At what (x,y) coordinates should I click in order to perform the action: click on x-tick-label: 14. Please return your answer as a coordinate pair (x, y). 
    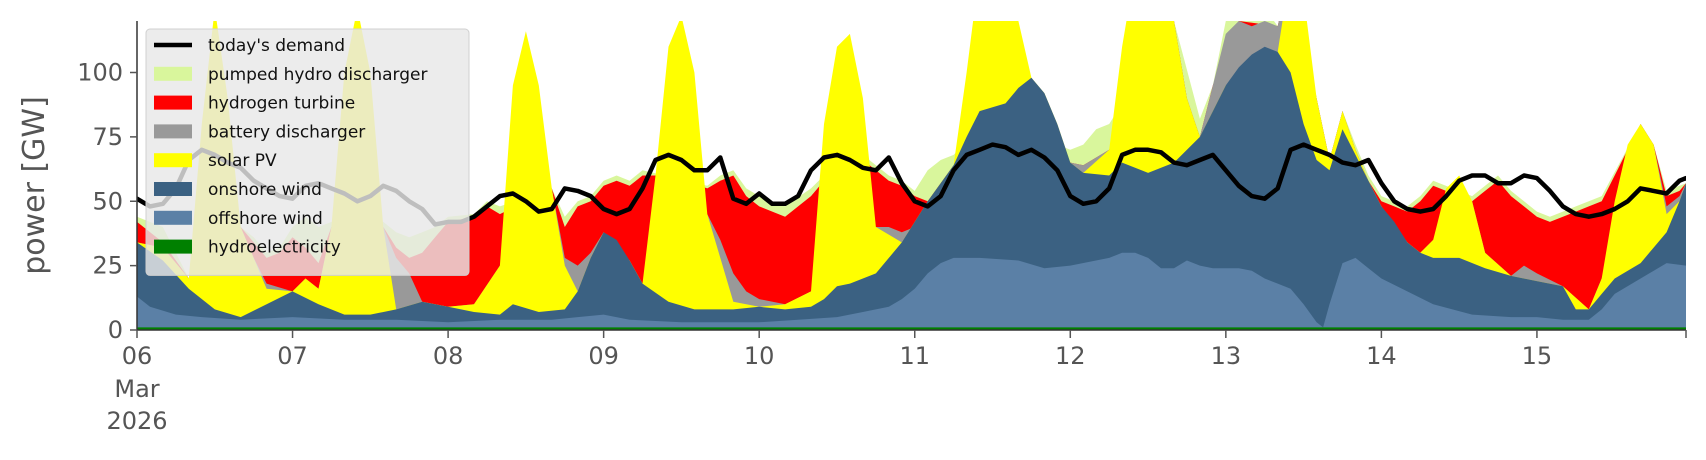
    Looking at the image, I should click on (1381, 356).